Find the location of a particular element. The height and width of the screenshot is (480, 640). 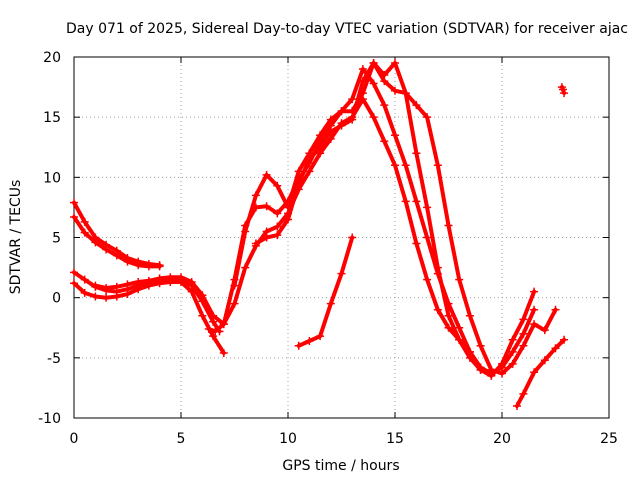

x-axis-label: GPS time / hours is located at coordinates (340, 466).